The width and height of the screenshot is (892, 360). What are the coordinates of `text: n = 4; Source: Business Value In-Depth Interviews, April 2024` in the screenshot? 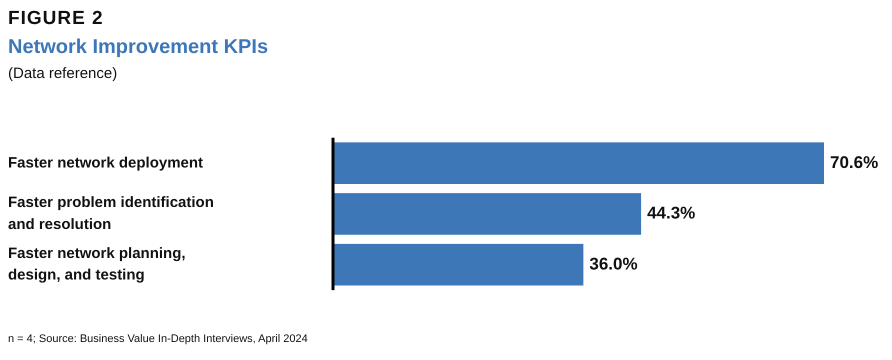 It's located at (158, 339).